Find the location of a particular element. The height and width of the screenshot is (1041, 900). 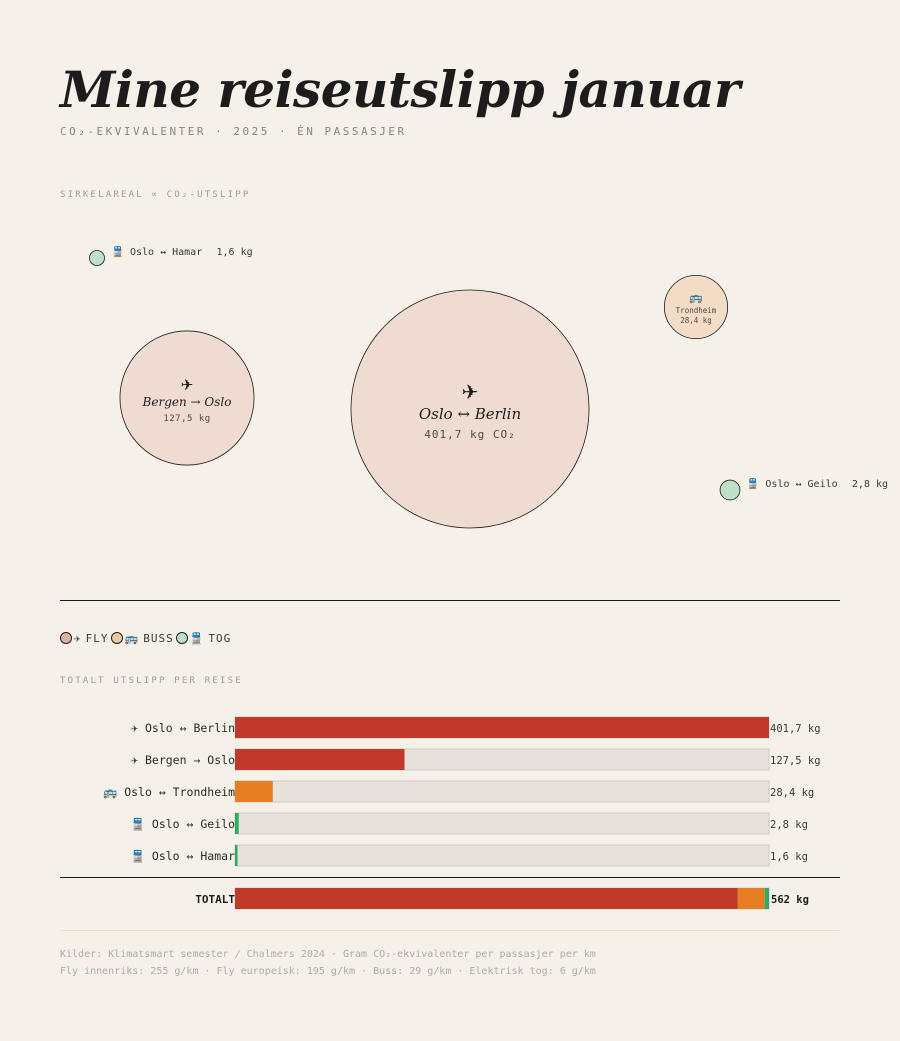

bubble-route-label: Bergen → Oslo is located at coordinates (187, 402).